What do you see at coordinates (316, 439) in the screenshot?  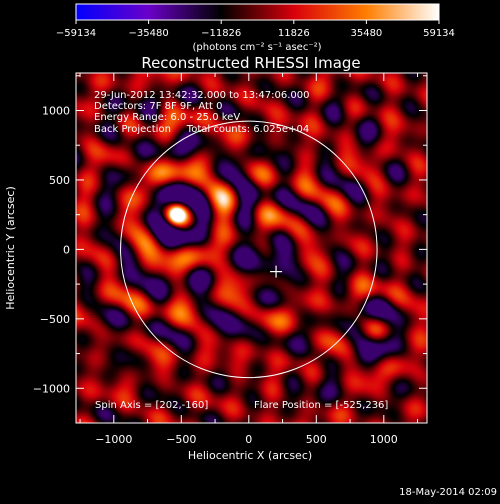 I see `x-tick-label: 500` at bounding box center [316, 439].